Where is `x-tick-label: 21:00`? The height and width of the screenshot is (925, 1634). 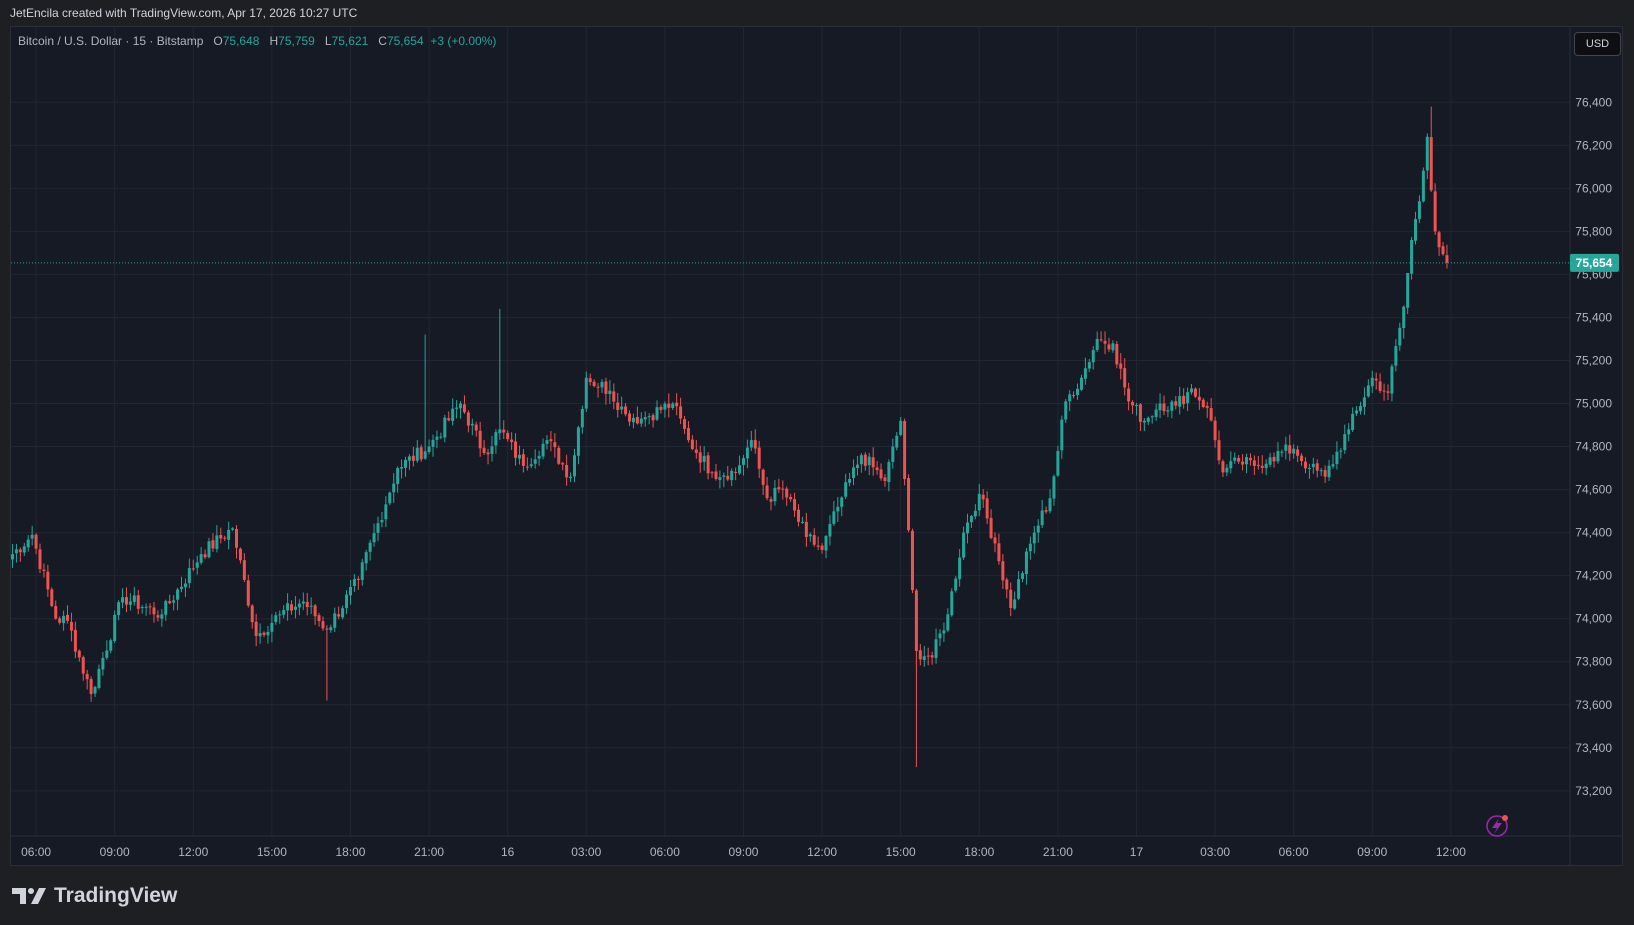
x-tick-label: 21:00 is located at coordinates (1058, 852).